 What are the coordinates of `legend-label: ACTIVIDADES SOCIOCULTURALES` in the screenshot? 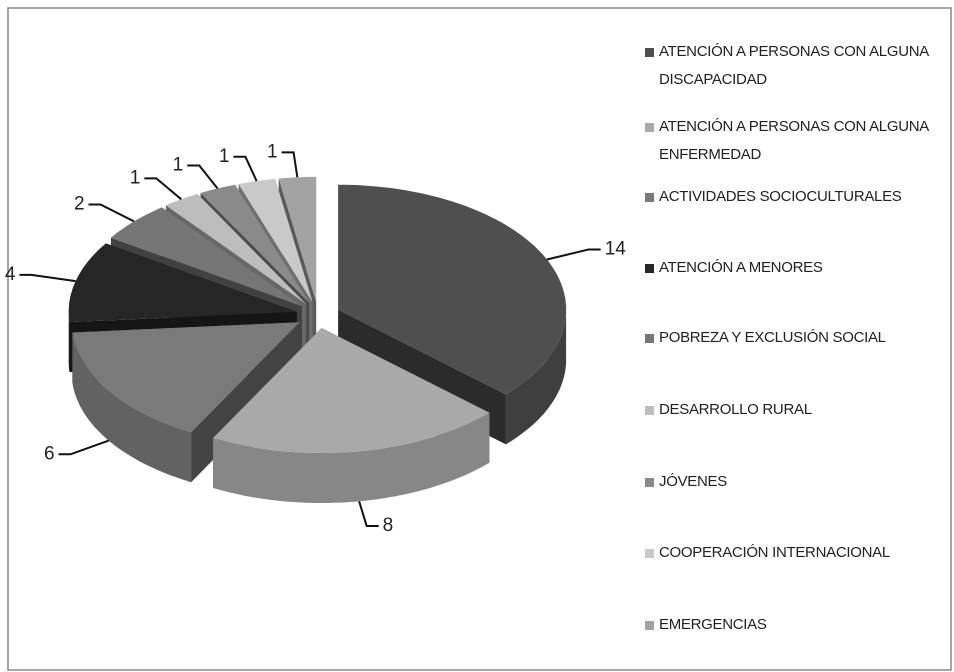 It's located at (780, 196).